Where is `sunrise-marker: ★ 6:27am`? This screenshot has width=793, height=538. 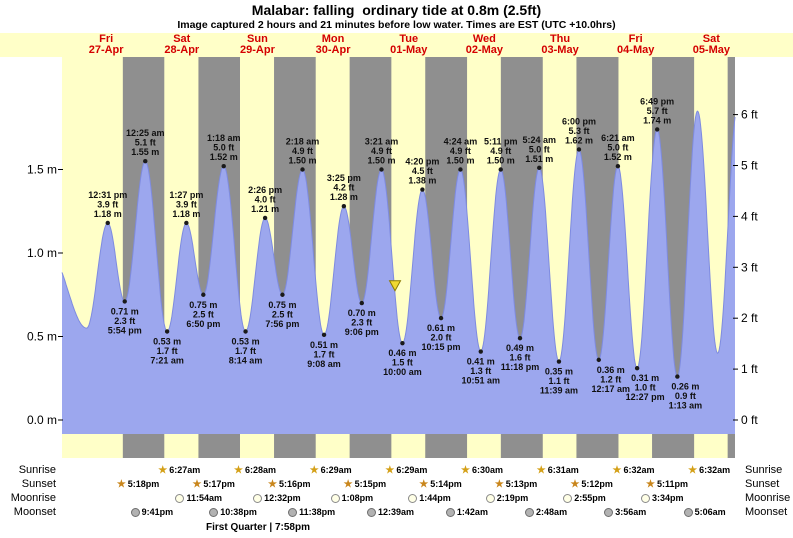 sunrise-marker: ★ 6:27am is located at coordinates (179, 470).